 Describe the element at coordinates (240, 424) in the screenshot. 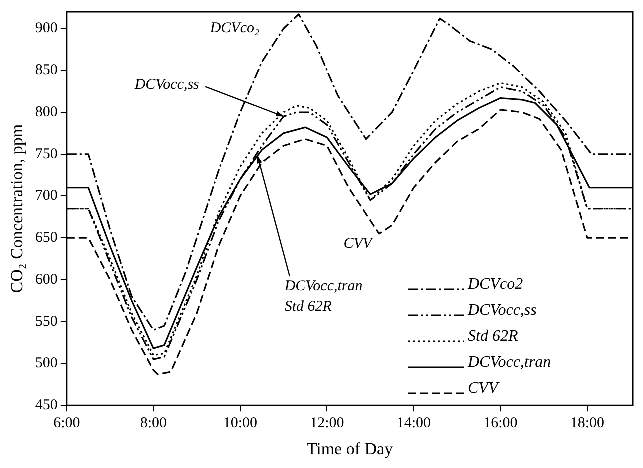

I see `x-tick-label: 10:00` at that location.